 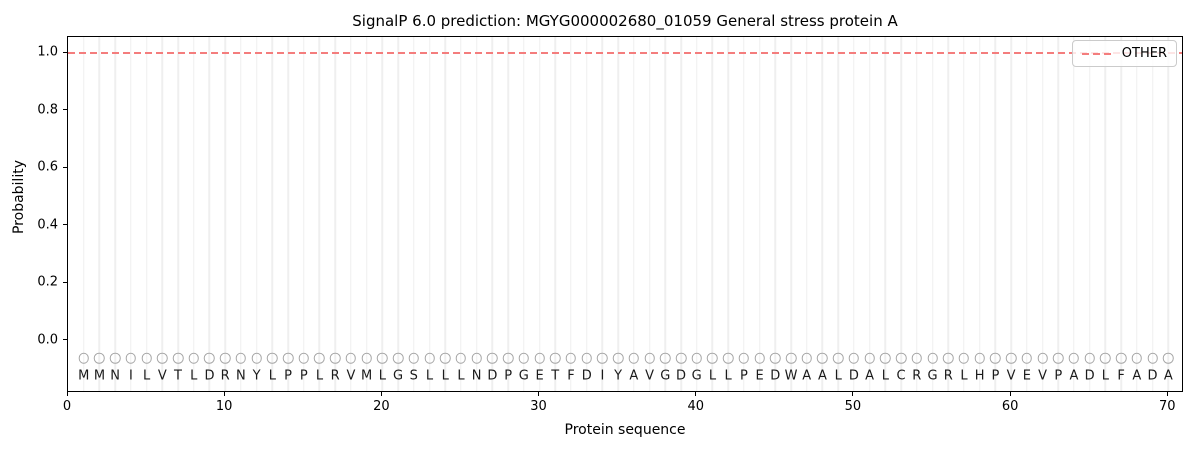 What do you see at coordinates (413, 376) in the screenshot?
I see `residue-letter: S` at bounding box center [413, 376].